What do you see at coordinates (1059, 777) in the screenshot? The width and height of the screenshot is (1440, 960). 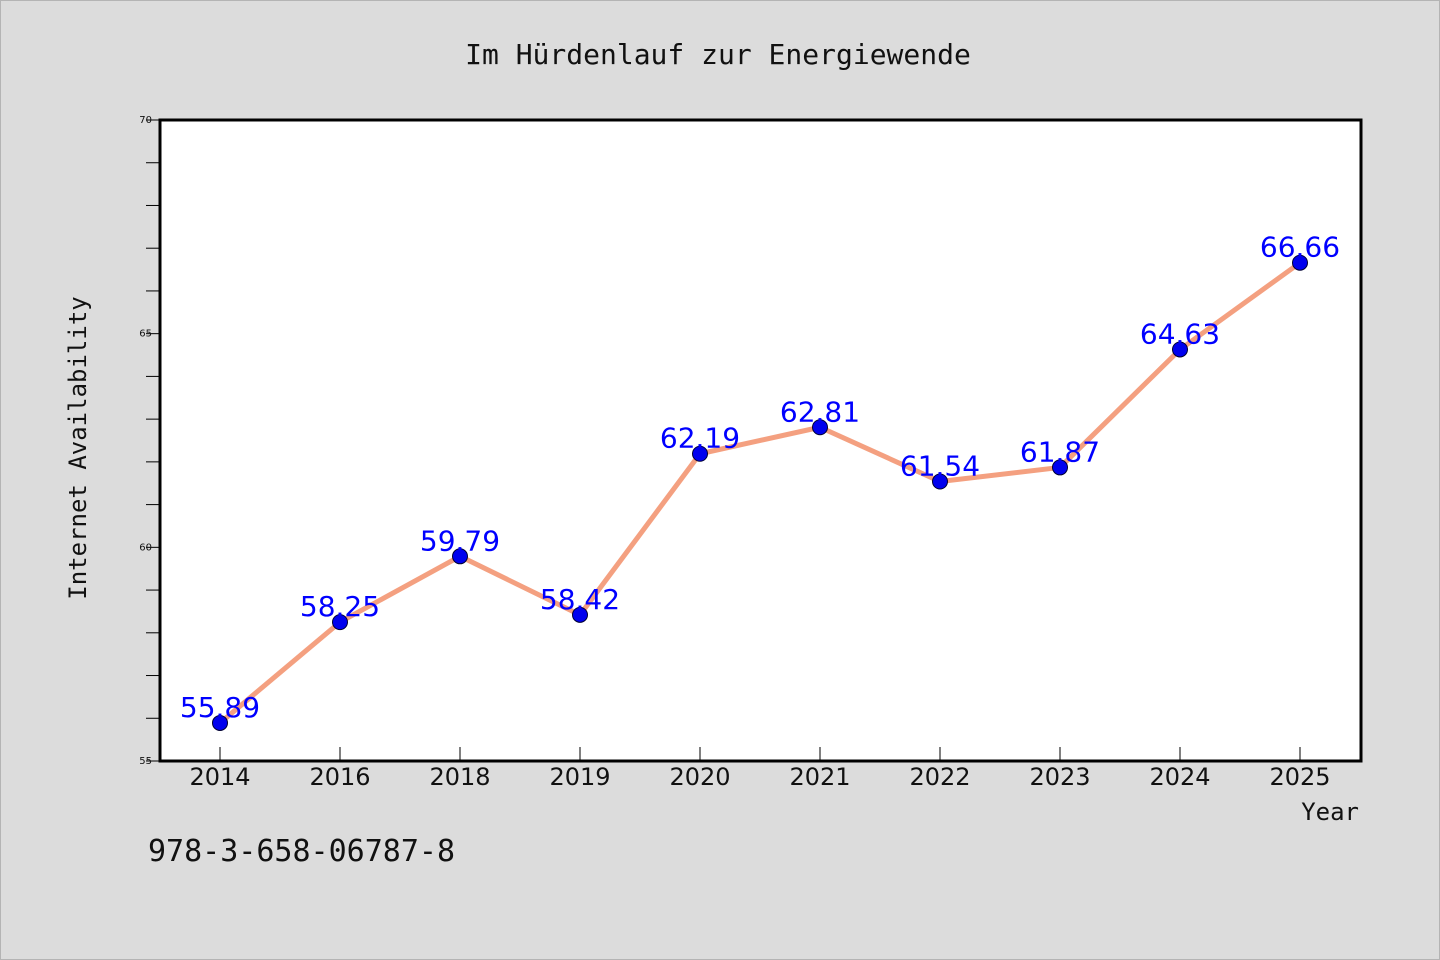 I see `x-tick-label: 2023` at bounding box center [1059, 777].